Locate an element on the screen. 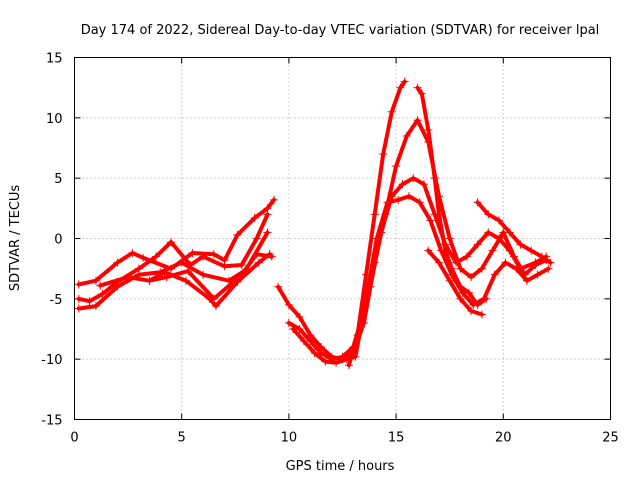 The width and height of the screenshot is (640, 480). y-tick-label: -5 is located at coordinates (56, 300).